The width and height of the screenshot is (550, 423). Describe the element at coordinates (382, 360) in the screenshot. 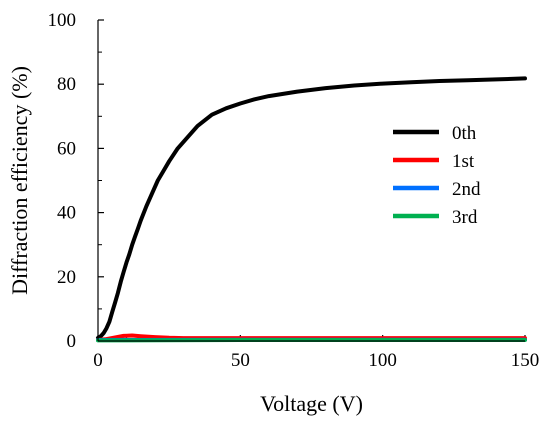

I see `x-tick-label: 100` at that location.